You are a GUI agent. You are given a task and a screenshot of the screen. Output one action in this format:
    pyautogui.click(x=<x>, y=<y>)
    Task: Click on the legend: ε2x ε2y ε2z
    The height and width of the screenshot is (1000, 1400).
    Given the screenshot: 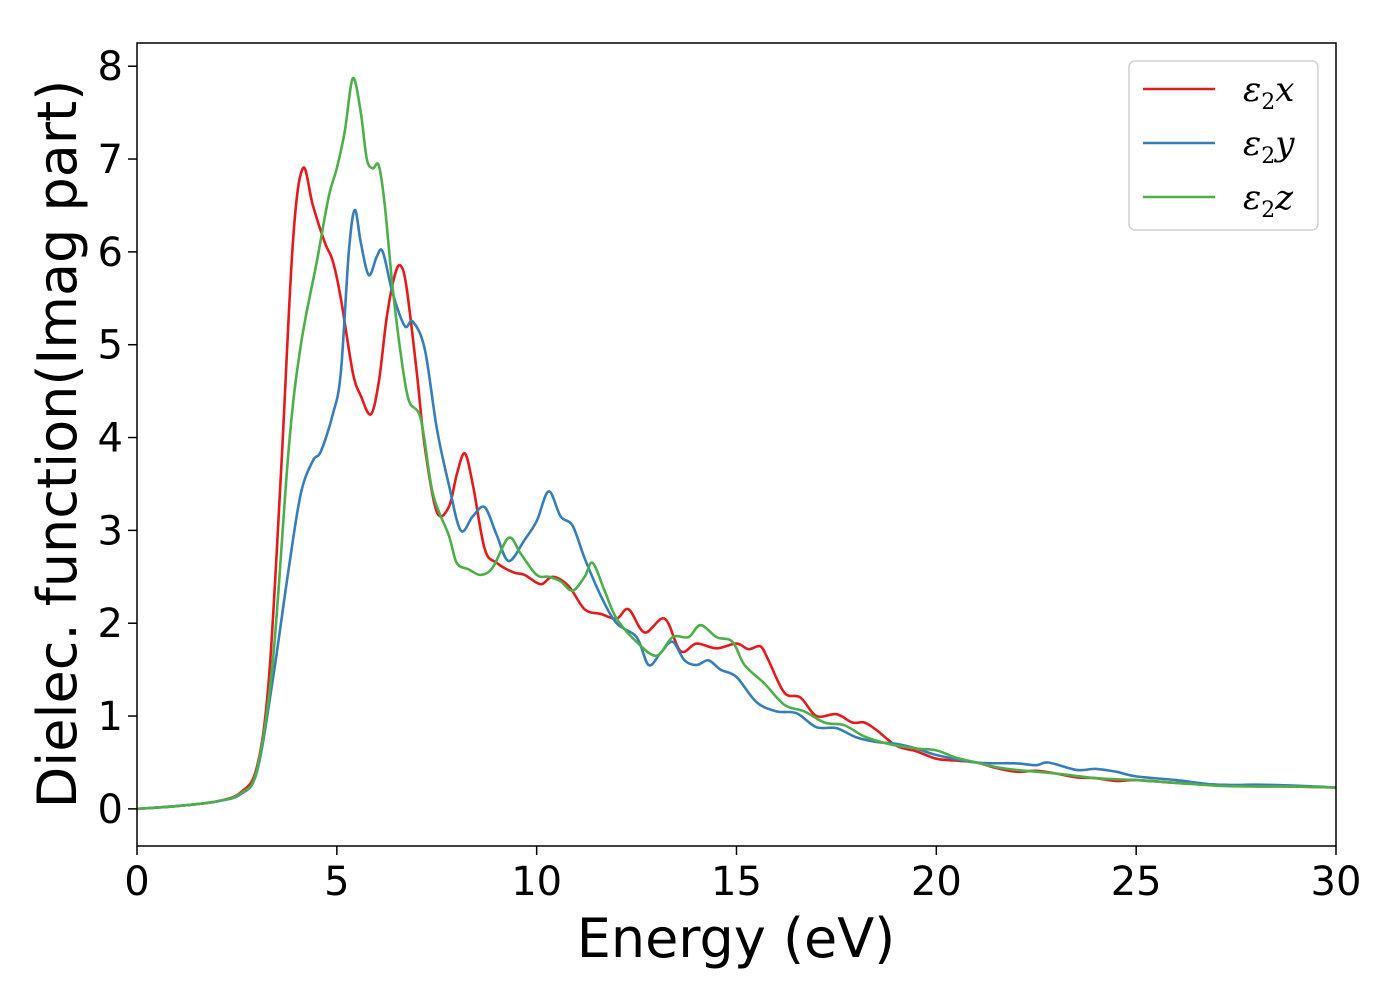 What is the action you would take?
    pyautogui.click(x=1223, y=145)
    